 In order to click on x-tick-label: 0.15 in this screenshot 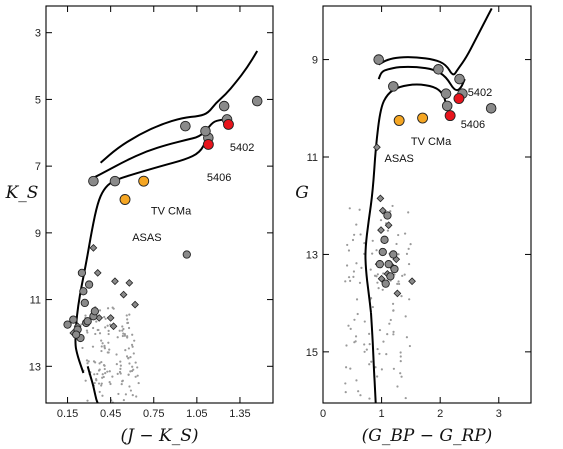, I will do `click(67, 414)`.